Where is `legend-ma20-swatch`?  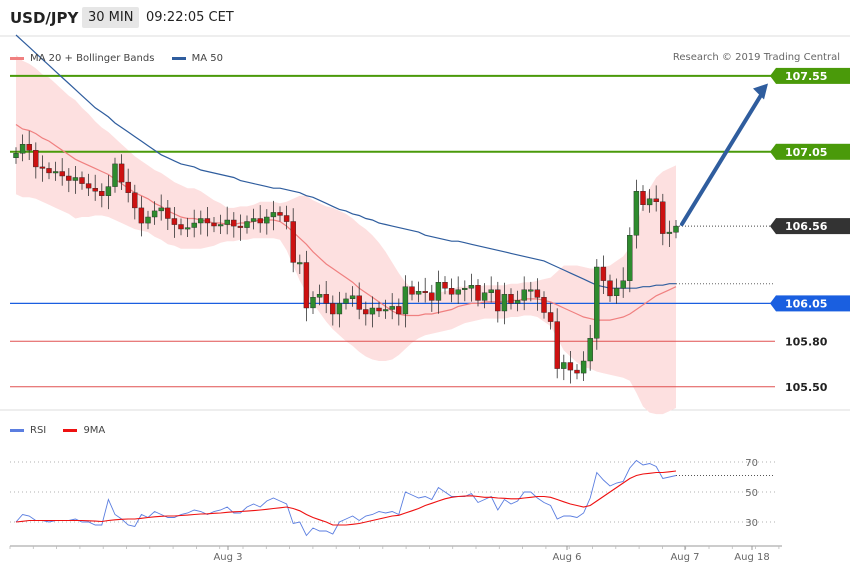
legend-ma20-swatch is located at coordinates (17, 58).